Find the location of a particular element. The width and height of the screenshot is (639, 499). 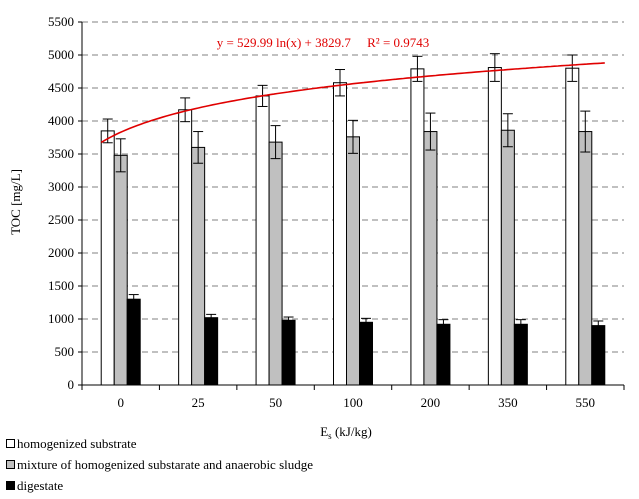

x-tick-label: 200 is located at coordinates (431, 402).